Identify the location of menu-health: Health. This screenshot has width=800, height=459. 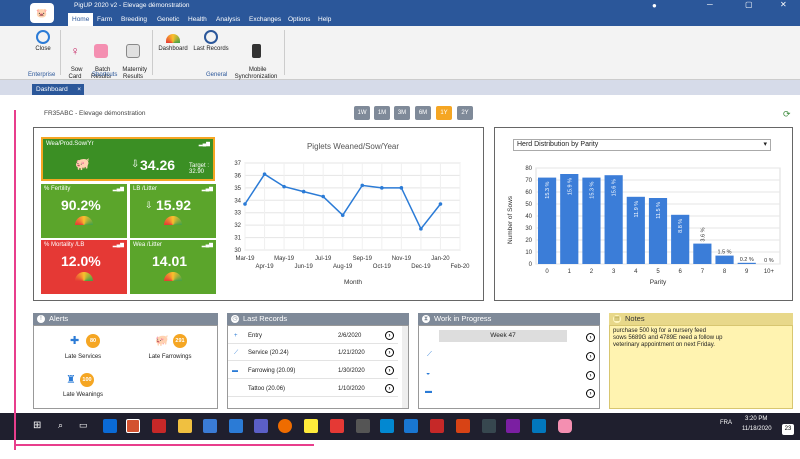
(197, 19).